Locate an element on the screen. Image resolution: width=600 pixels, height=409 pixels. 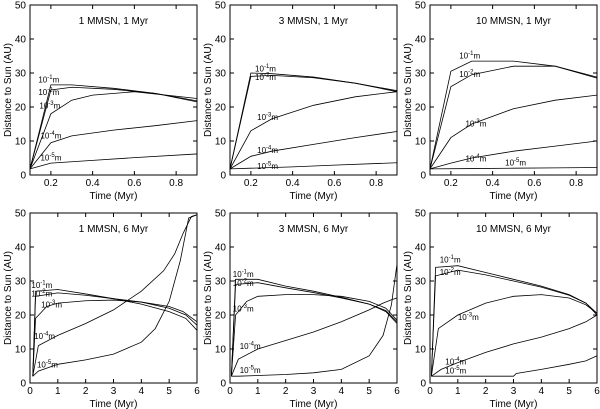
x-tick-label: 0.8 is located at coordinates (576, 183).